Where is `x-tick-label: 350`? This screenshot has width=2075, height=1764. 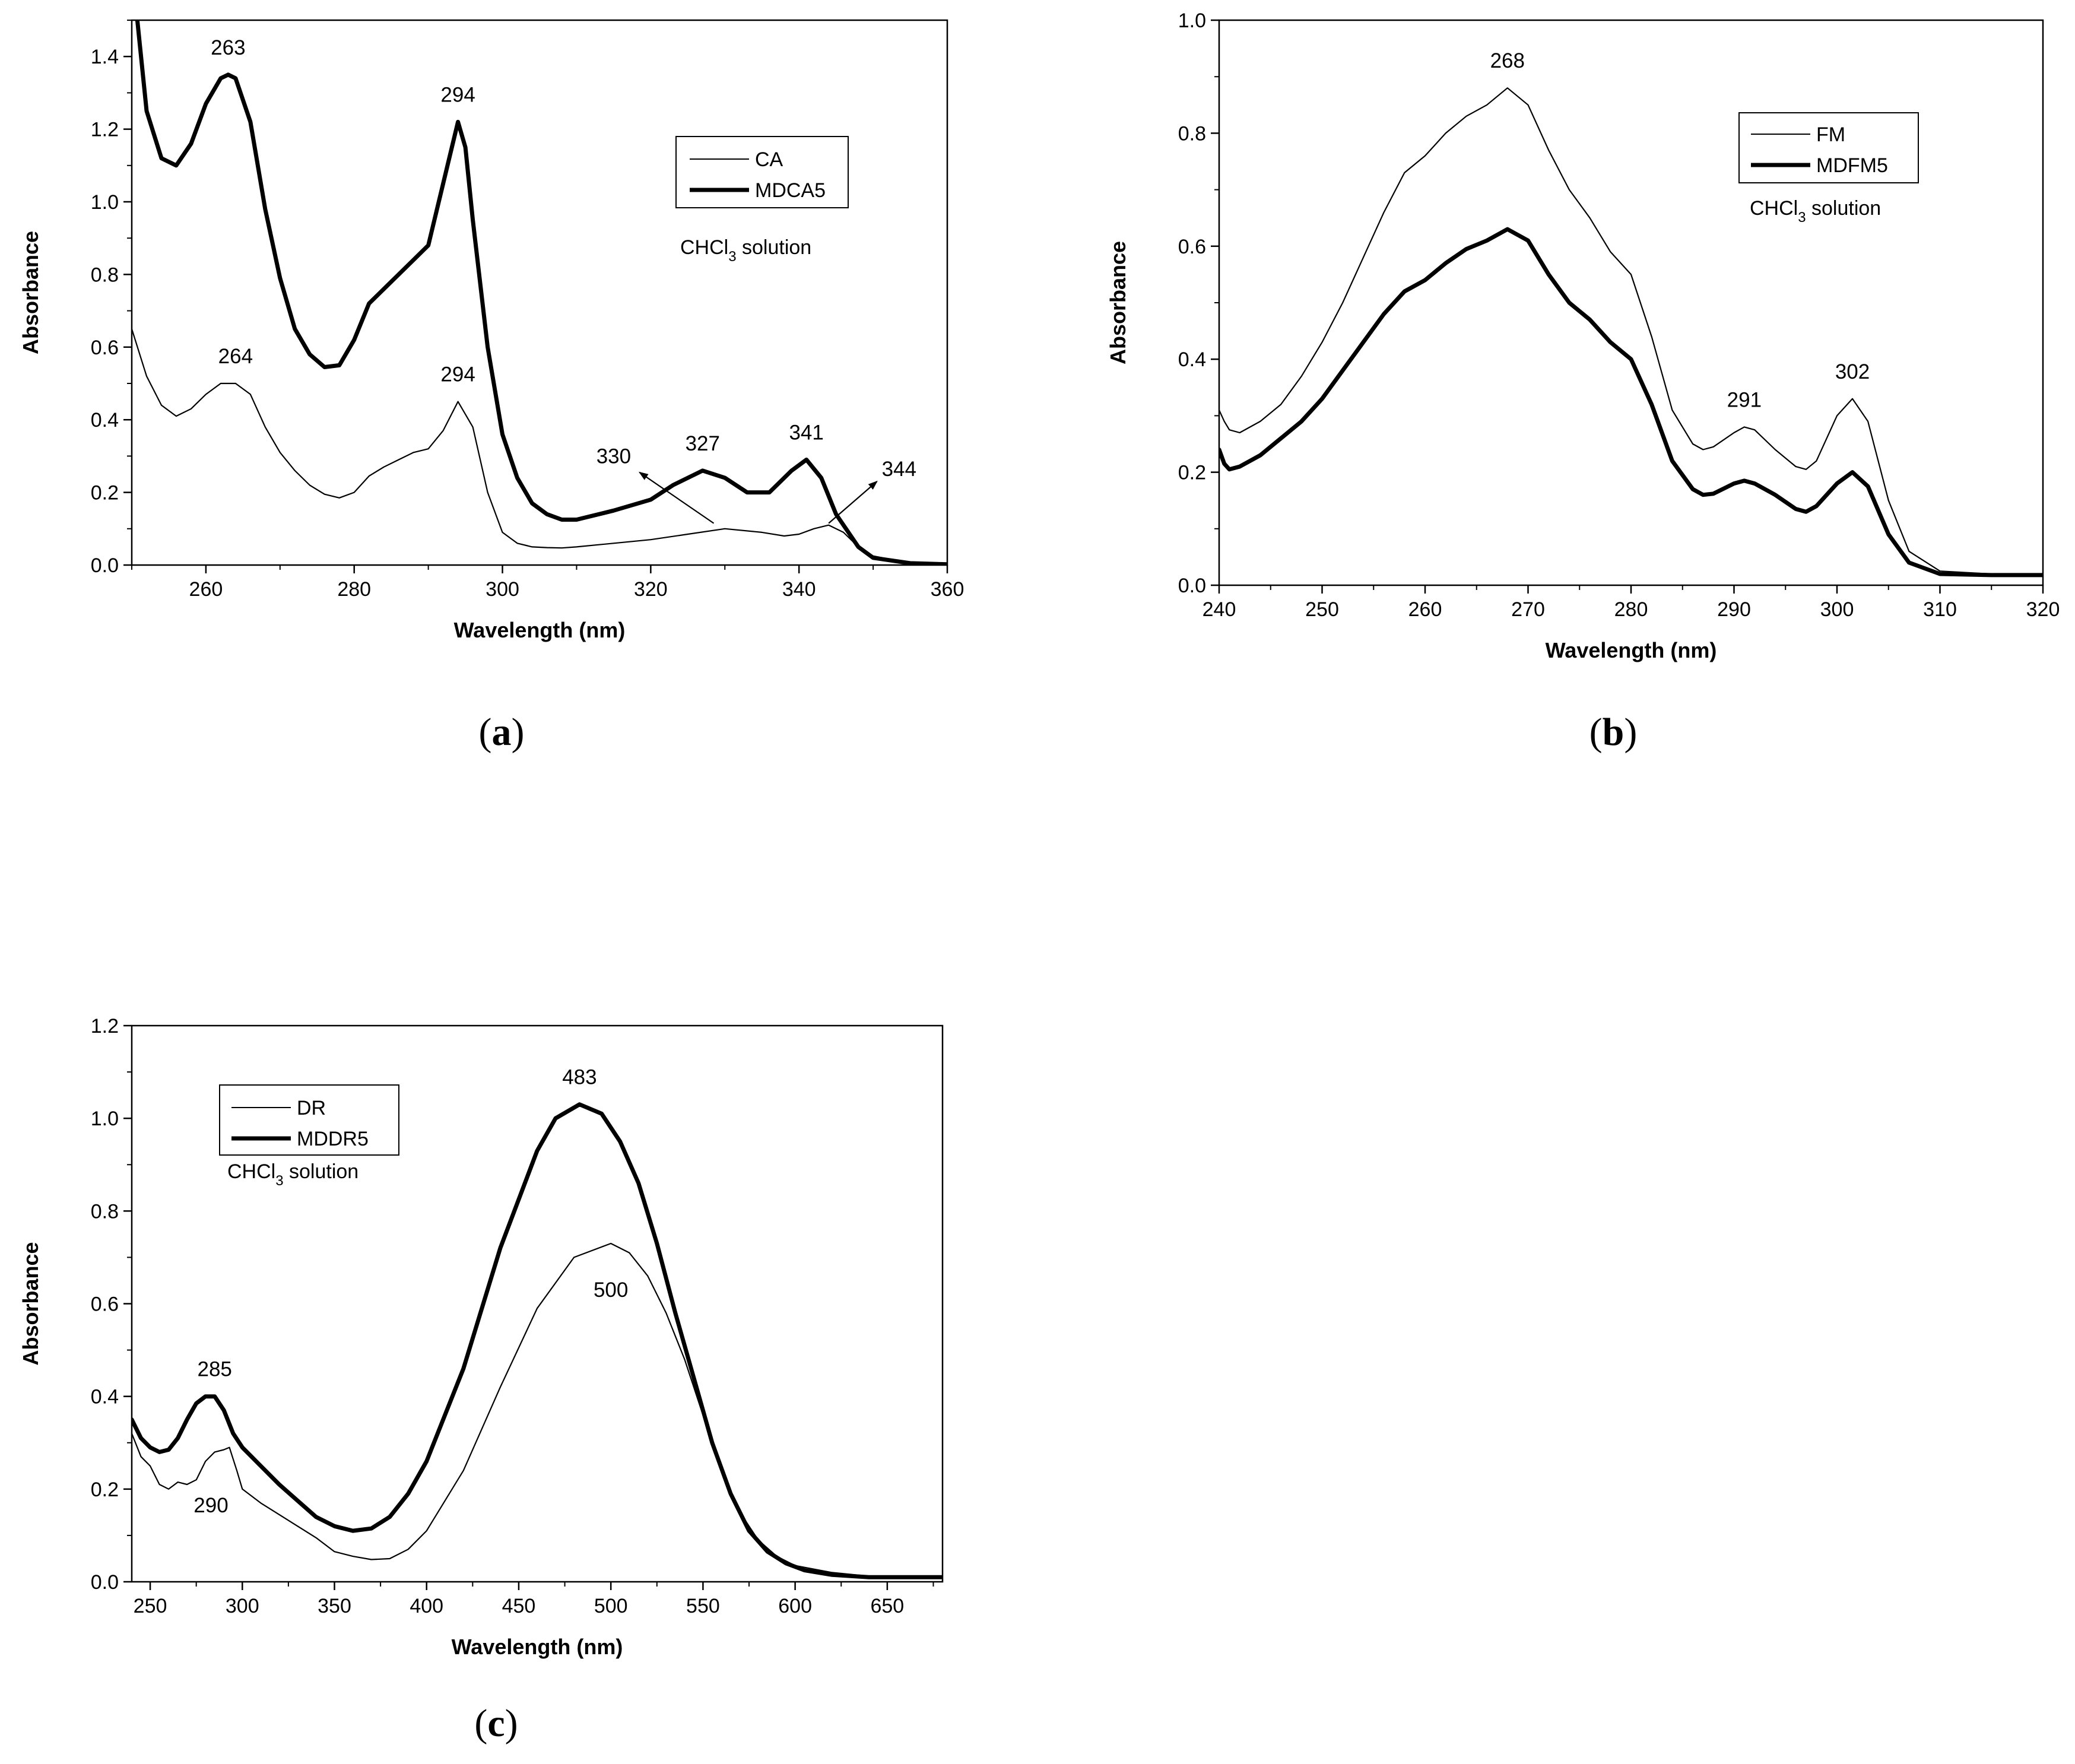 x-tick-label: 350 is located at coordinates (335, 1606).